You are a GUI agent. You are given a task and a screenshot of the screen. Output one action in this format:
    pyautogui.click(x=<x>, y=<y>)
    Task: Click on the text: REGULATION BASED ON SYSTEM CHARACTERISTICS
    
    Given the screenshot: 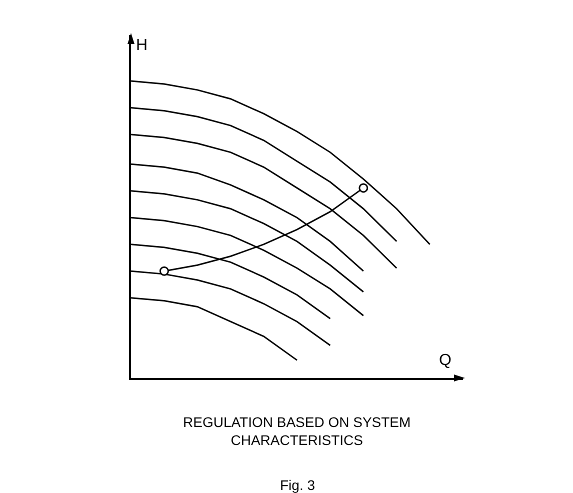 What is the action you would take?
    pyautogui.click(x=297, y=431)
    